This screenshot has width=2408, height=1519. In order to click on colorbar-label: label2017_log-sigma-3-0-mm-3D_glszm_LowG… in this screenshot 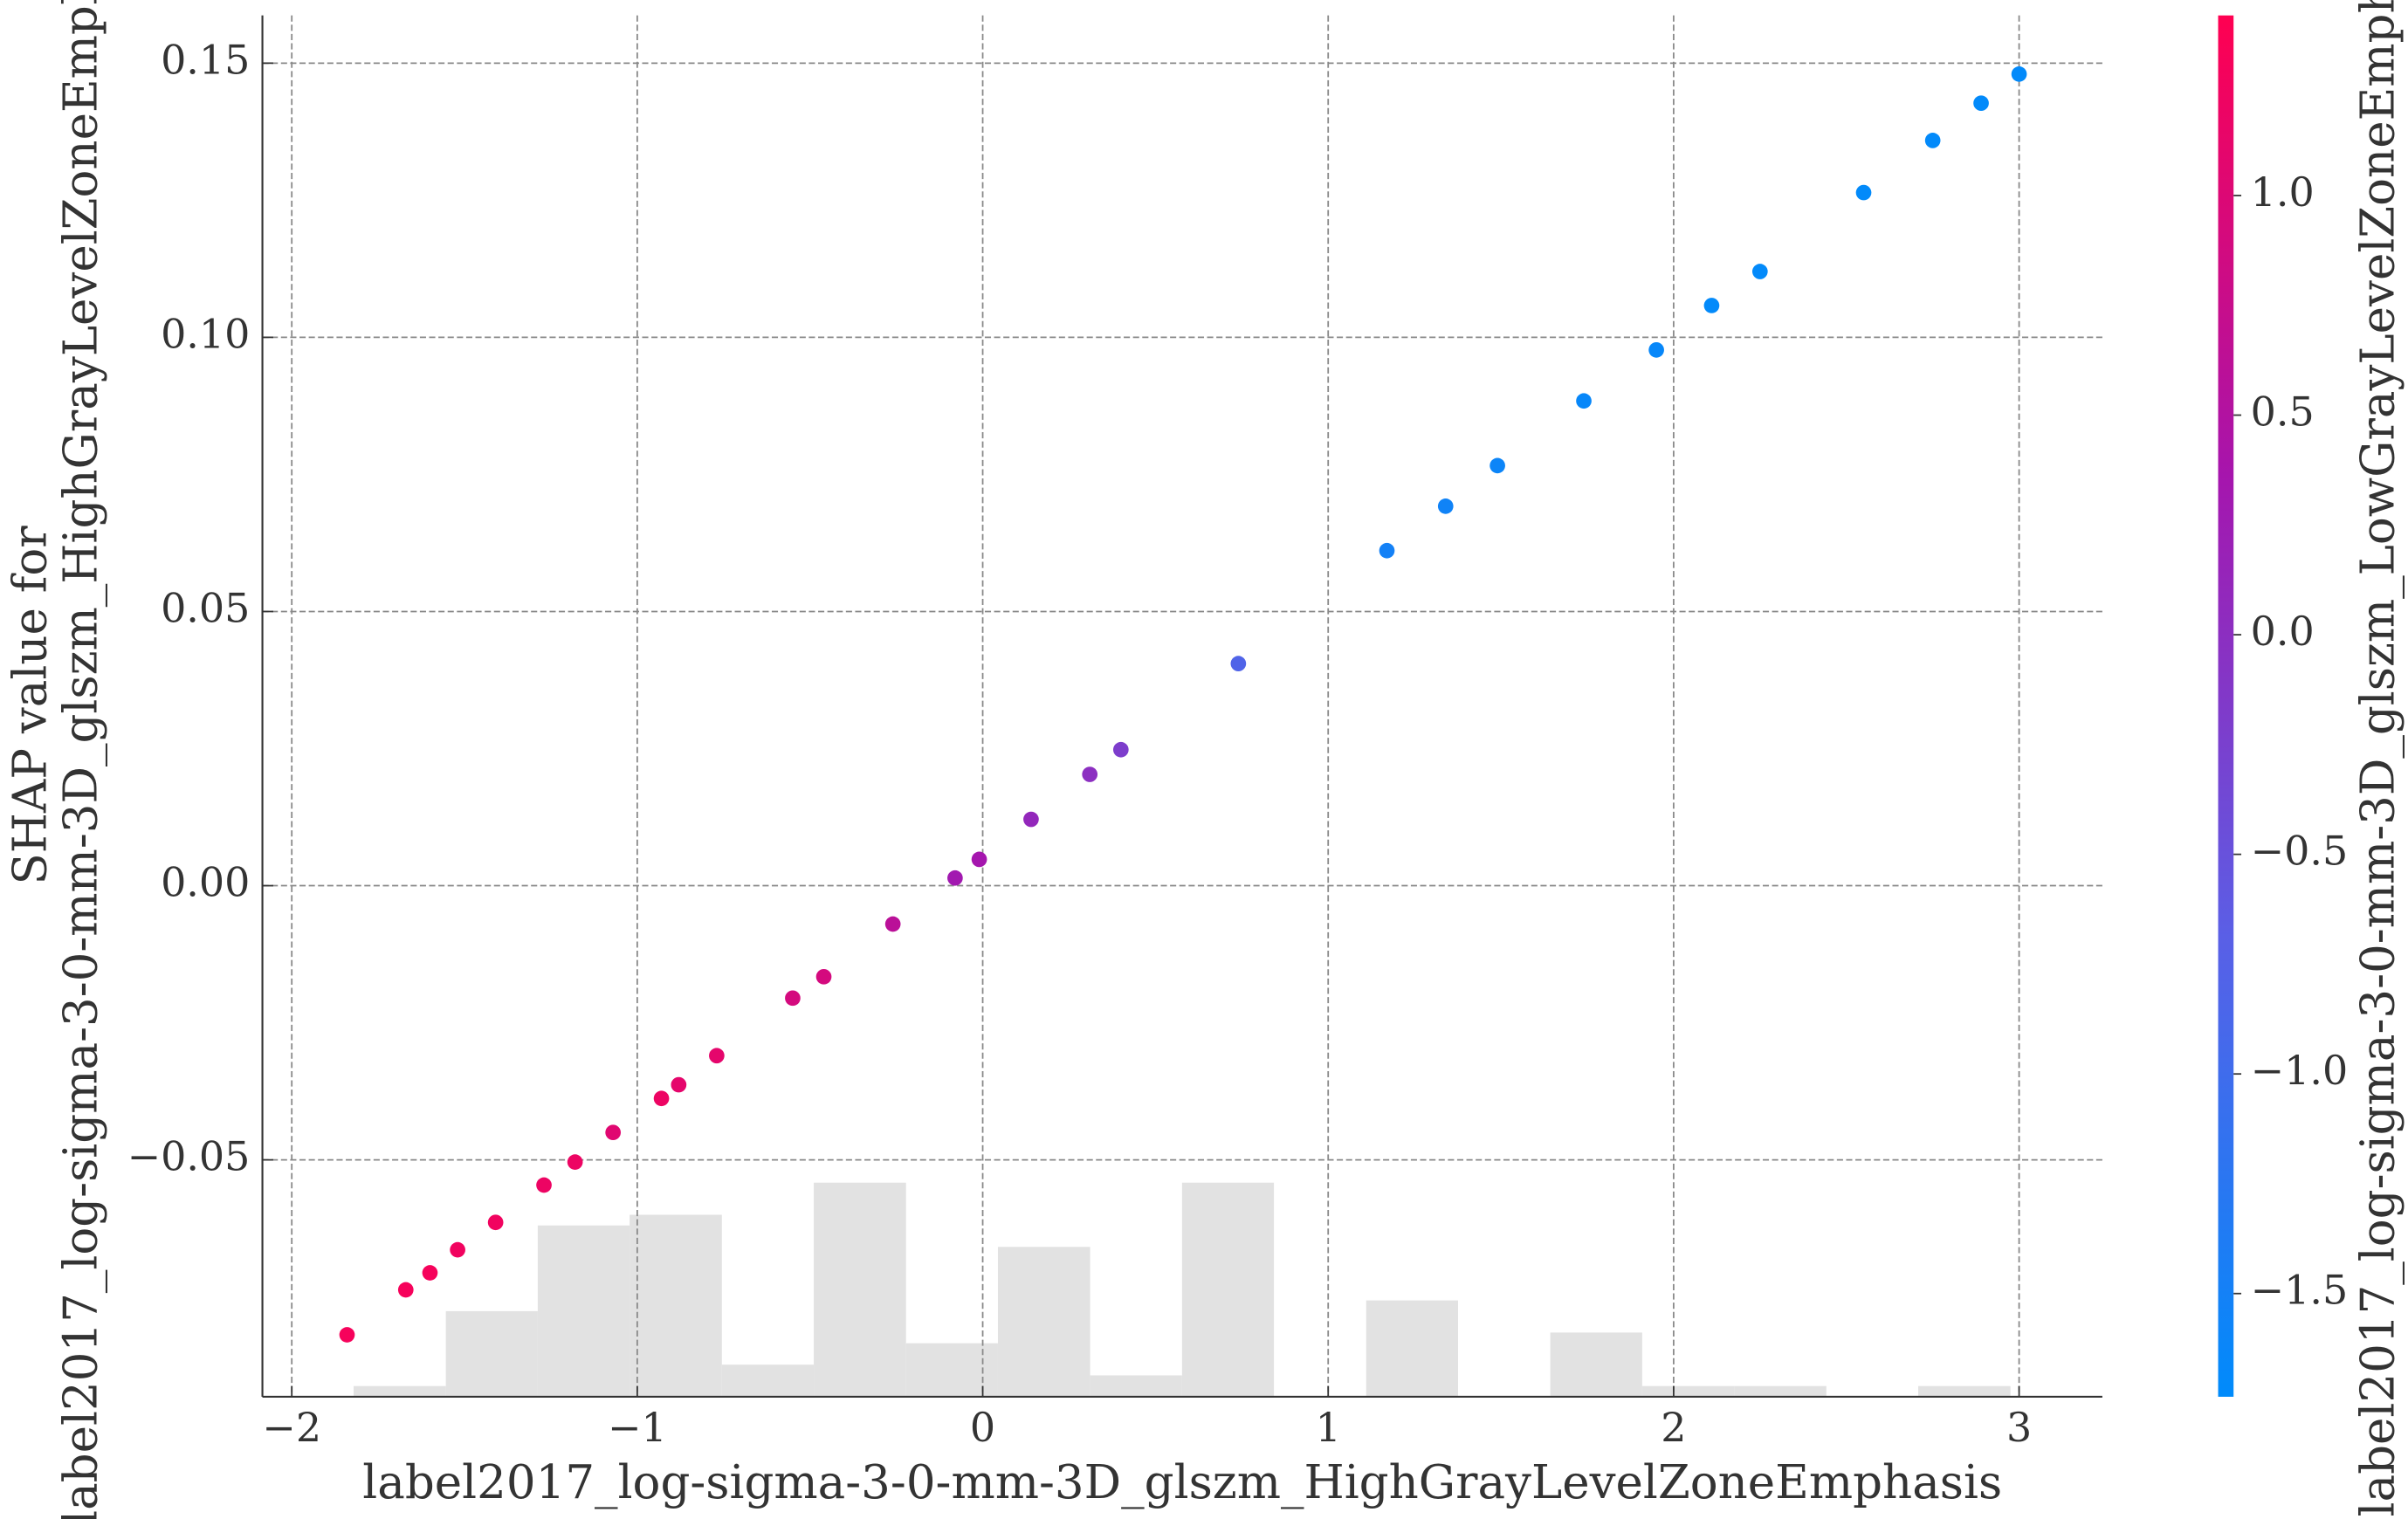, I will do `click(2377, 758)`.